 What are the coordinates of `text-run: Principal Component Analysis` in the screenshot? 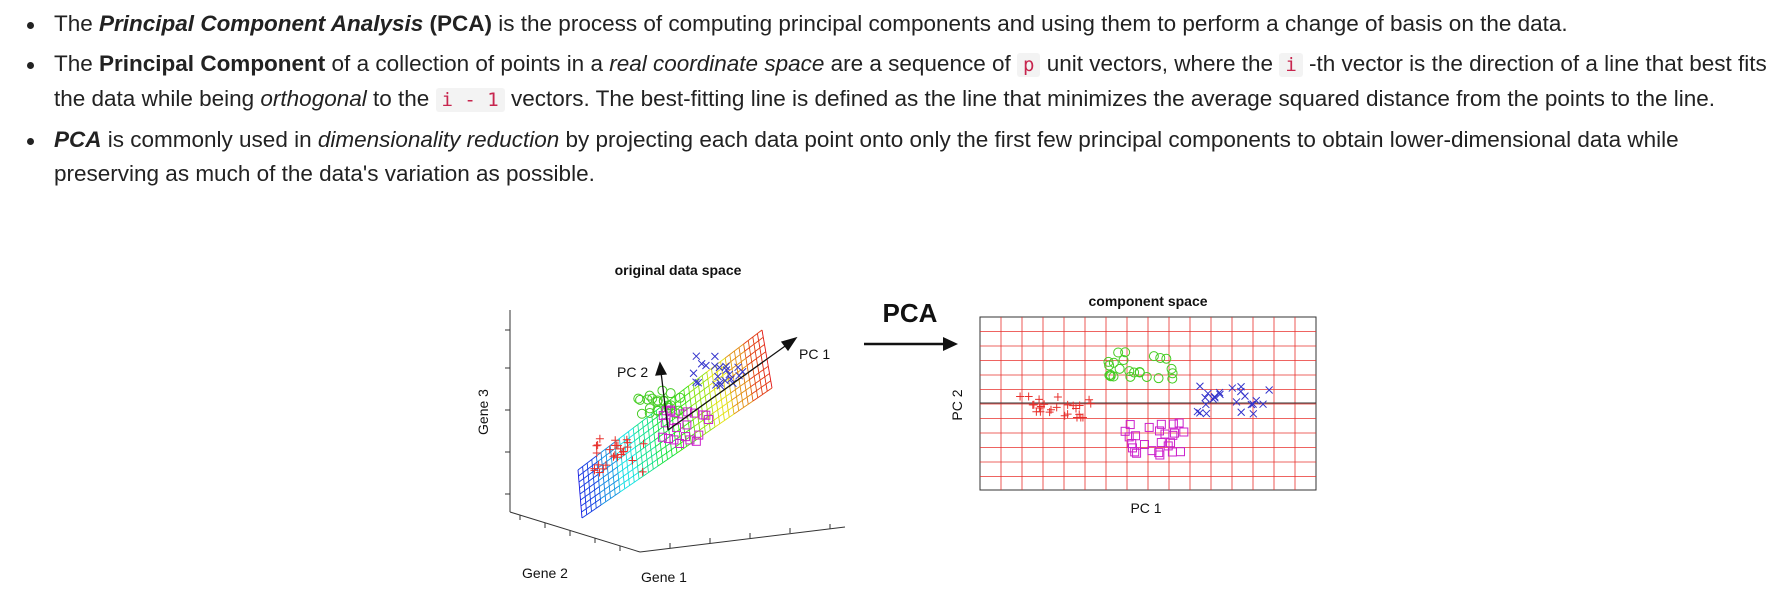 It's located at (261, 23).